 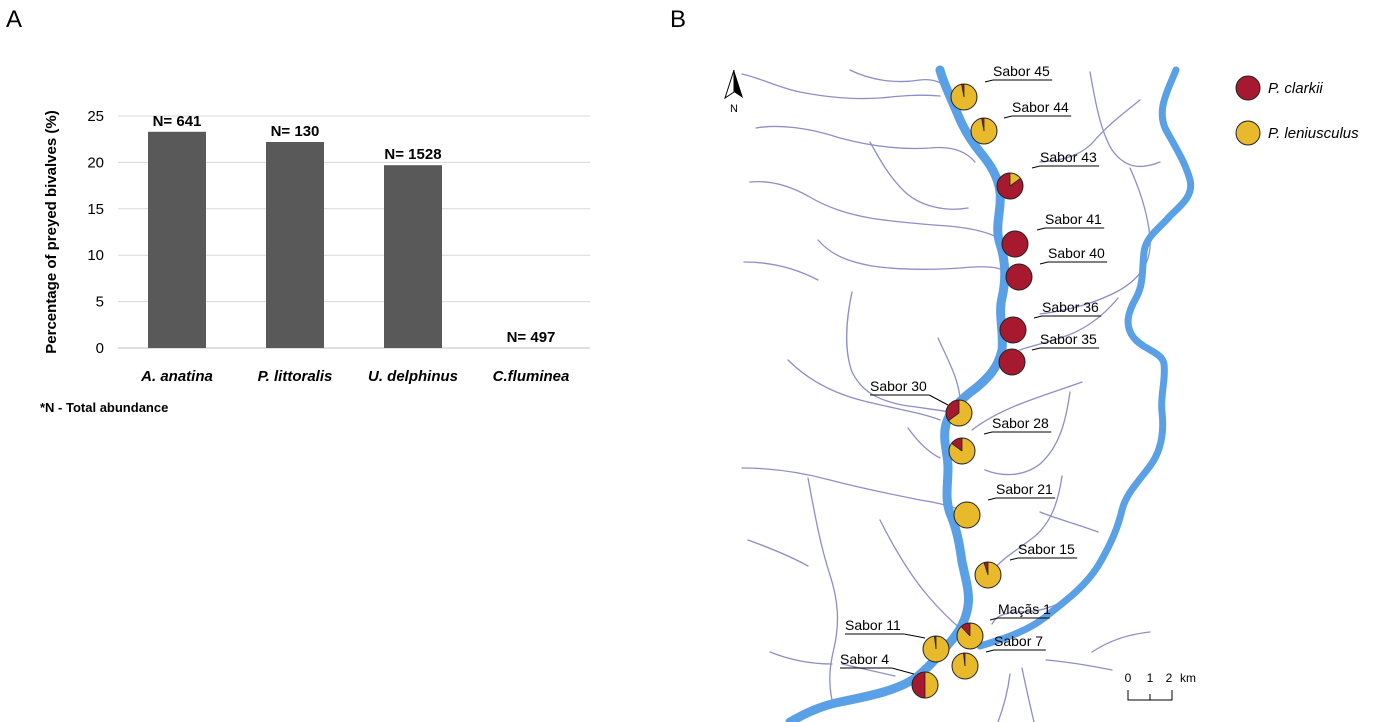 I want to click on site-label: Sabor 11, so click(x=873, y=625).